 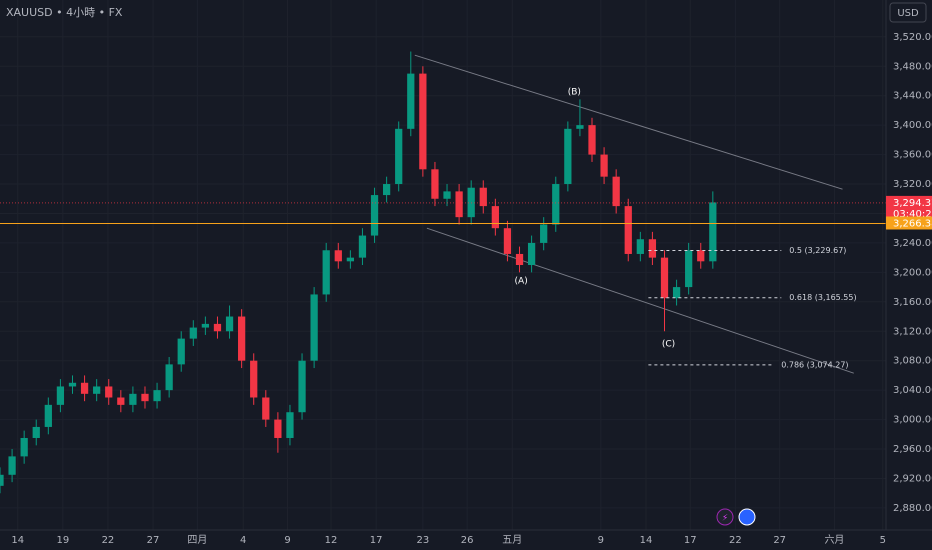 I want to click on x-tick-label: 9, so click(x=287, y=540).